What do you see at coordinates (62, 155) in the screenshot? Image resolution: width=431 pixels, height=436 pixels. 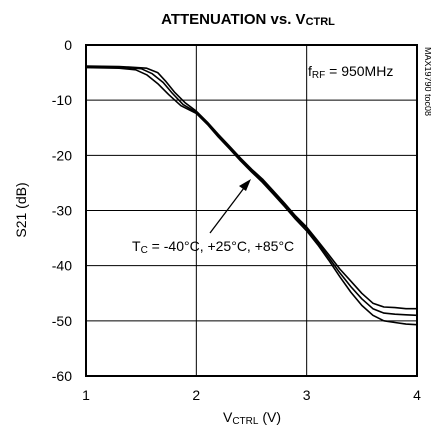 I see `y-tick-label-2: -20` at bounding box center [62, 155].